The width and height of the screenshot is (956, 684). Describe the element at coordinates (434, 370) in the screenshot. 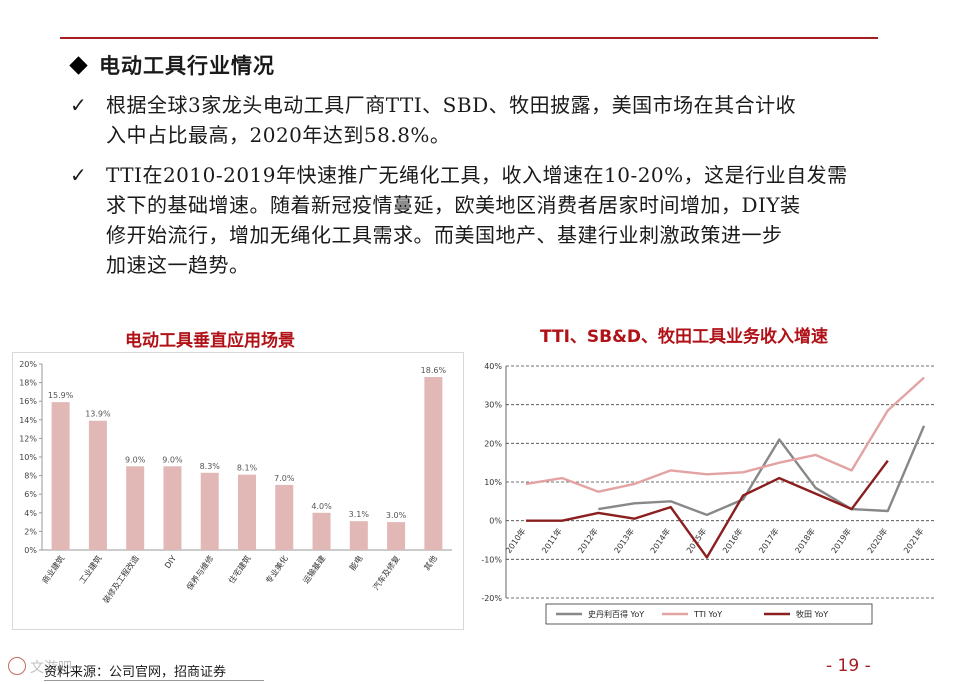

I see `bar-value-label: 18.6%` at that location.